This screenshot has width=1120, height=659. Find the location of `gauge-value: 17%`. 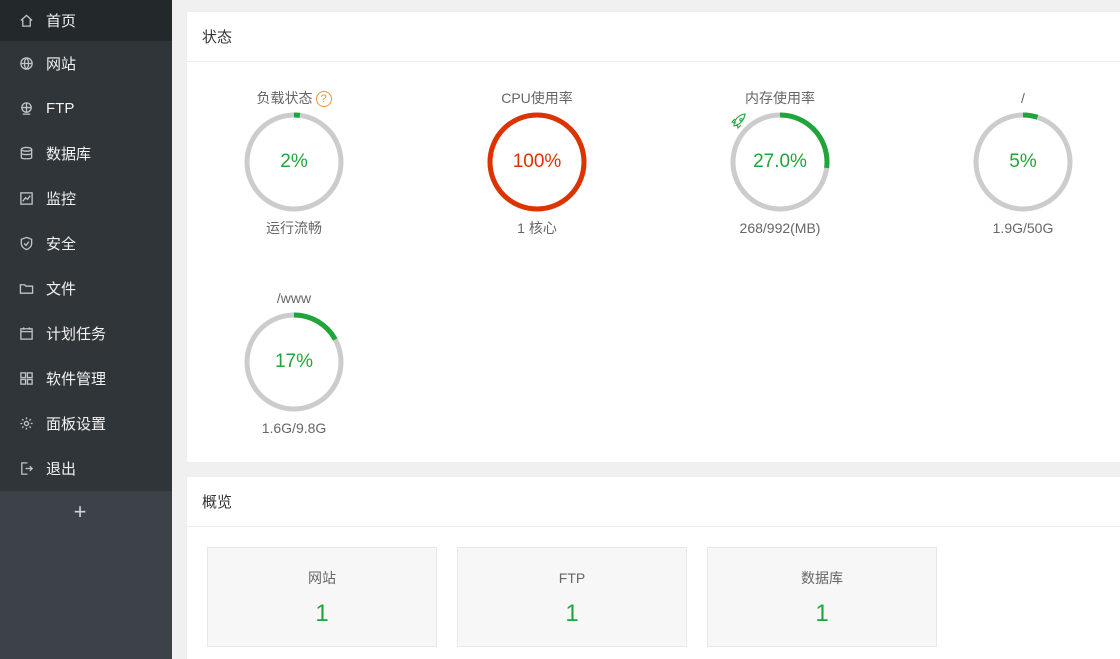

gauge-value: 17% is located at coordinates (294, 361).